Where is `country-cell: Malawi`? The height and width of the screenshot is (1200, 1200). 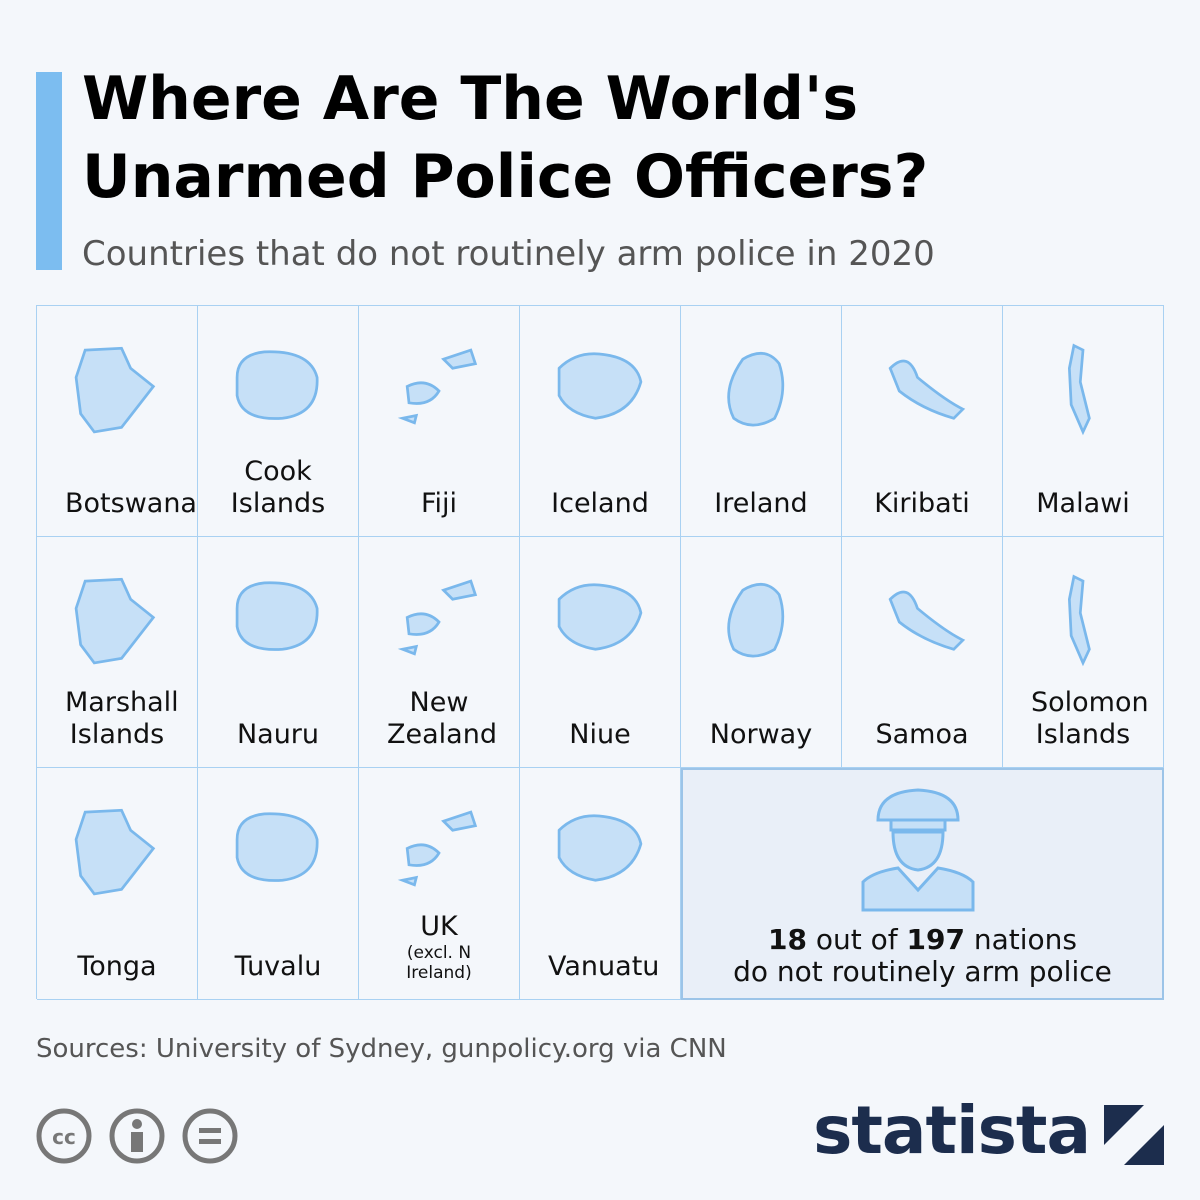
country-cell: Malawi is located at coordinates (1083, 421).